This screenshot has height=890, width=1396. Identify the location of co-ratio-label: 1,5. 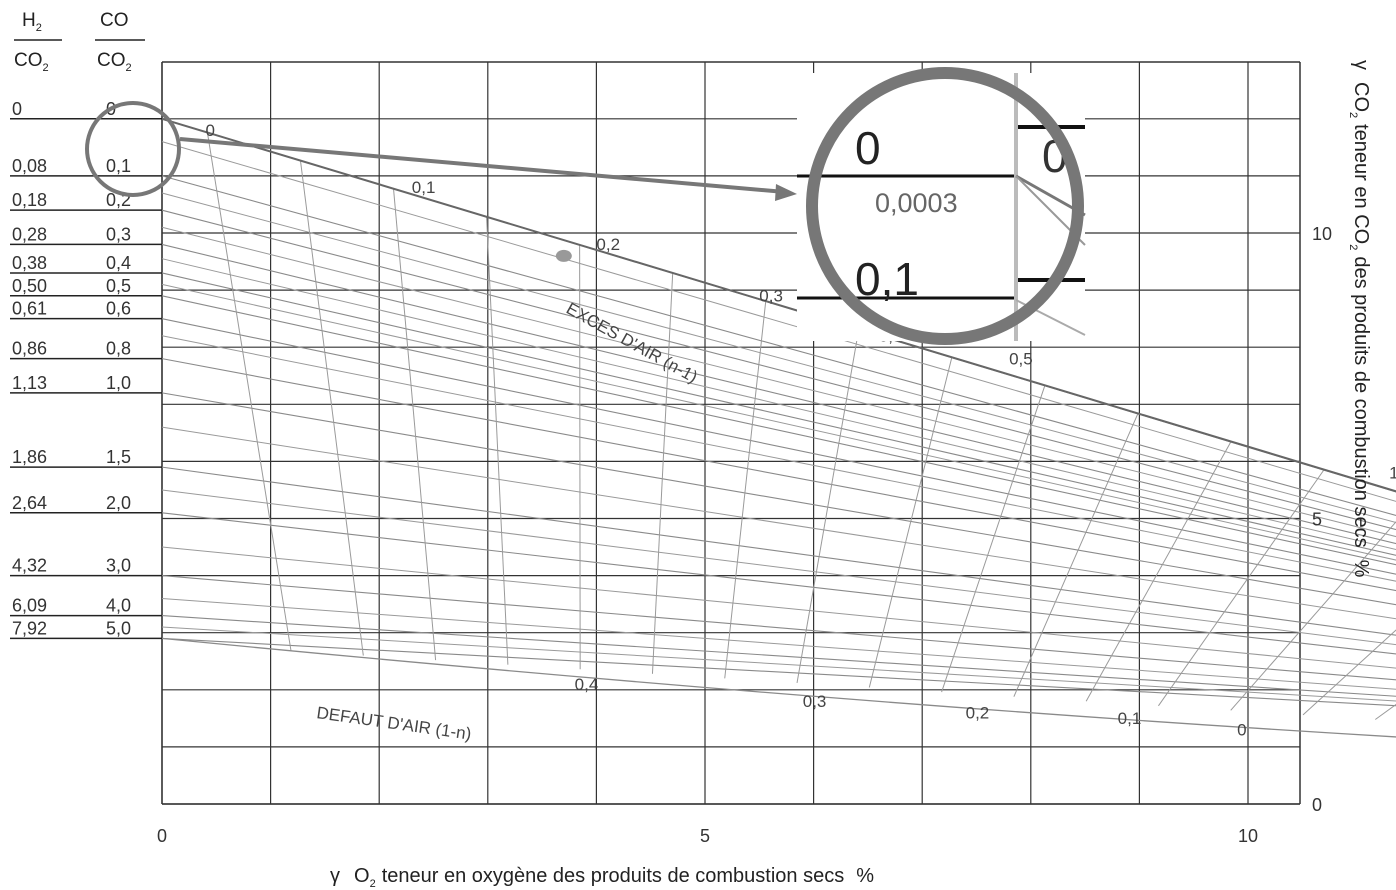
(118, 457).